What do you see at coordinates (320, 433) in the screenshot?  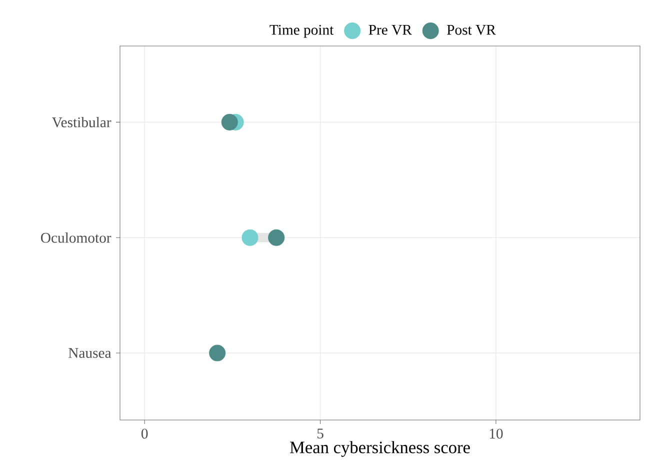 I see `x-tick-label: 5` at bounding box center [320, 433].